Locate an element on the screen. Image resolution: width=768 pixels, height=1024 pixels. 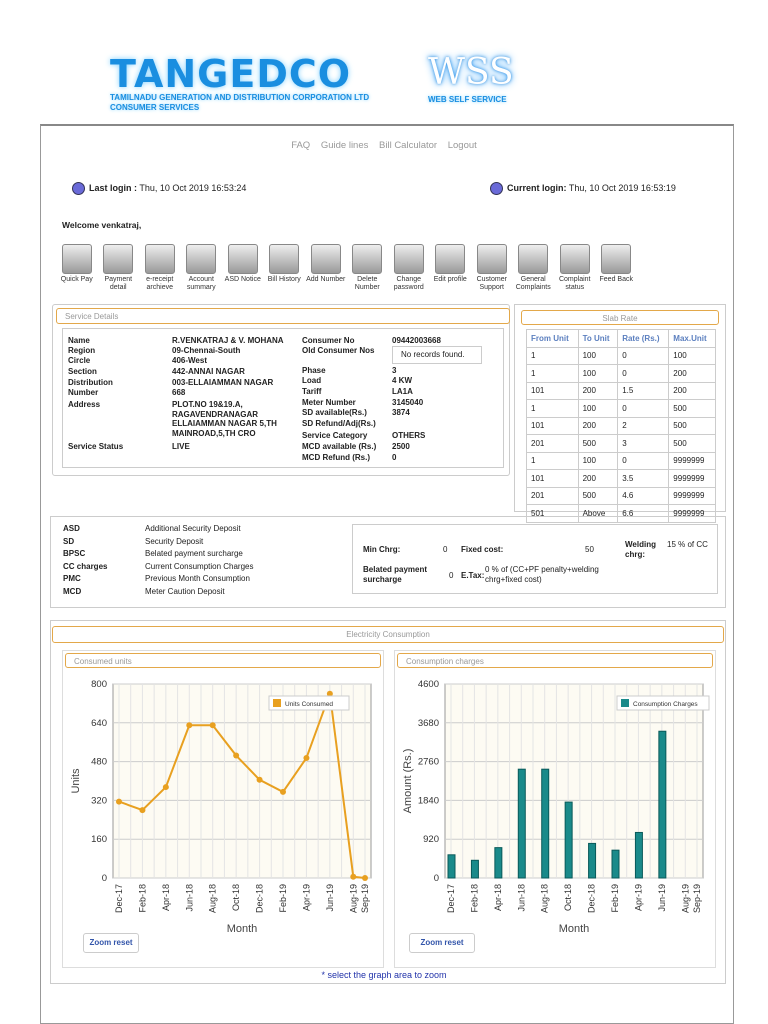
abbr-meaning: Security Deposit is located at coordinates (174, 541).